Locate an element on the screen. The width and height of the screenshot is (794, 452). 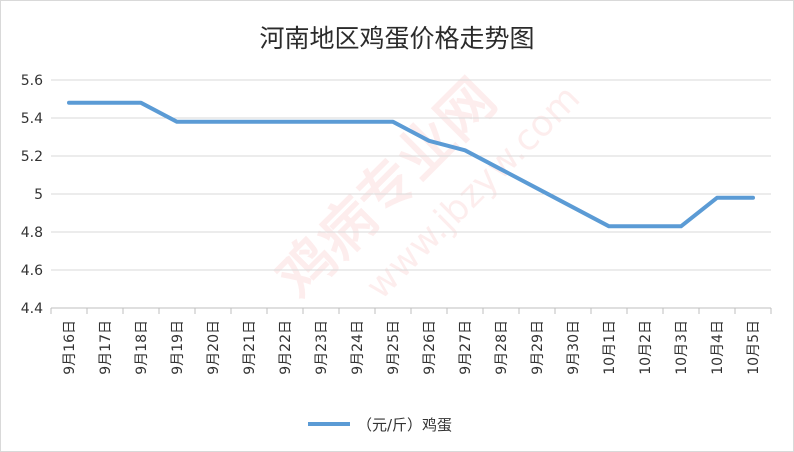
x-tick-label: 9月24日 is located at coordinates (358, 347).